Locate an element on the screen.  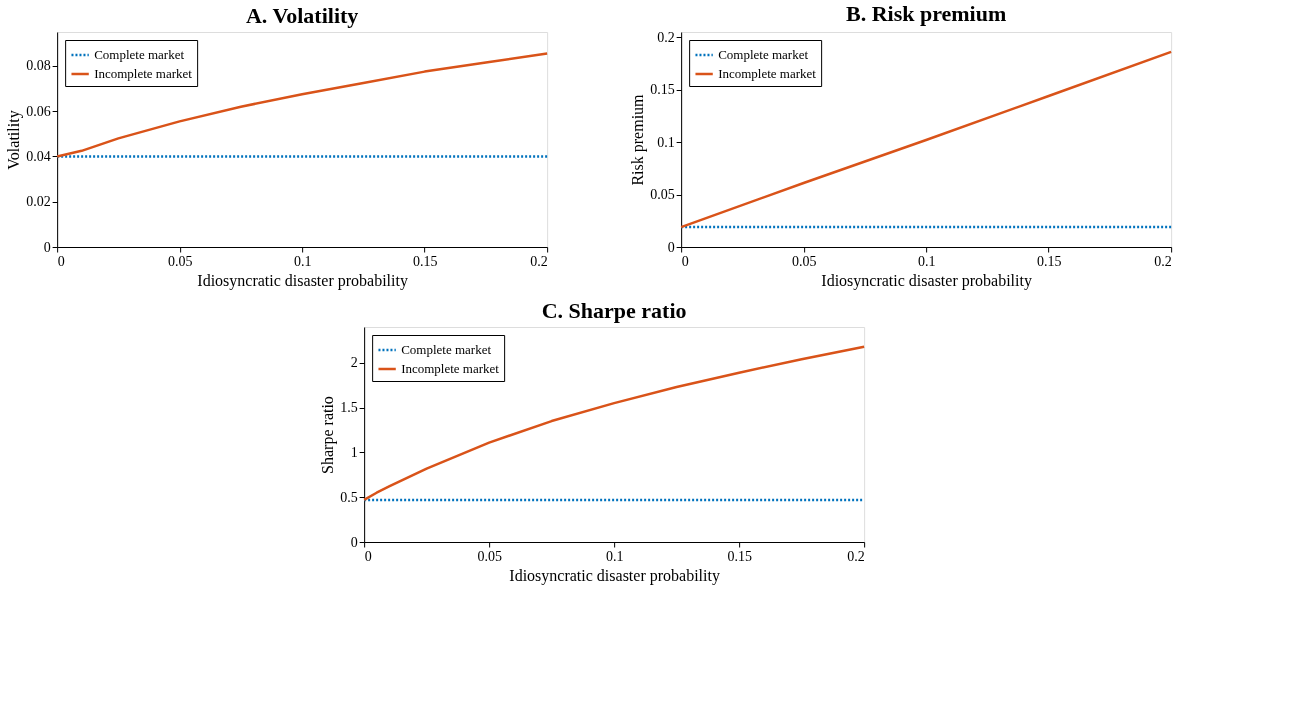
y-tick-label: 0.5 is located at coordinates (349, 497).